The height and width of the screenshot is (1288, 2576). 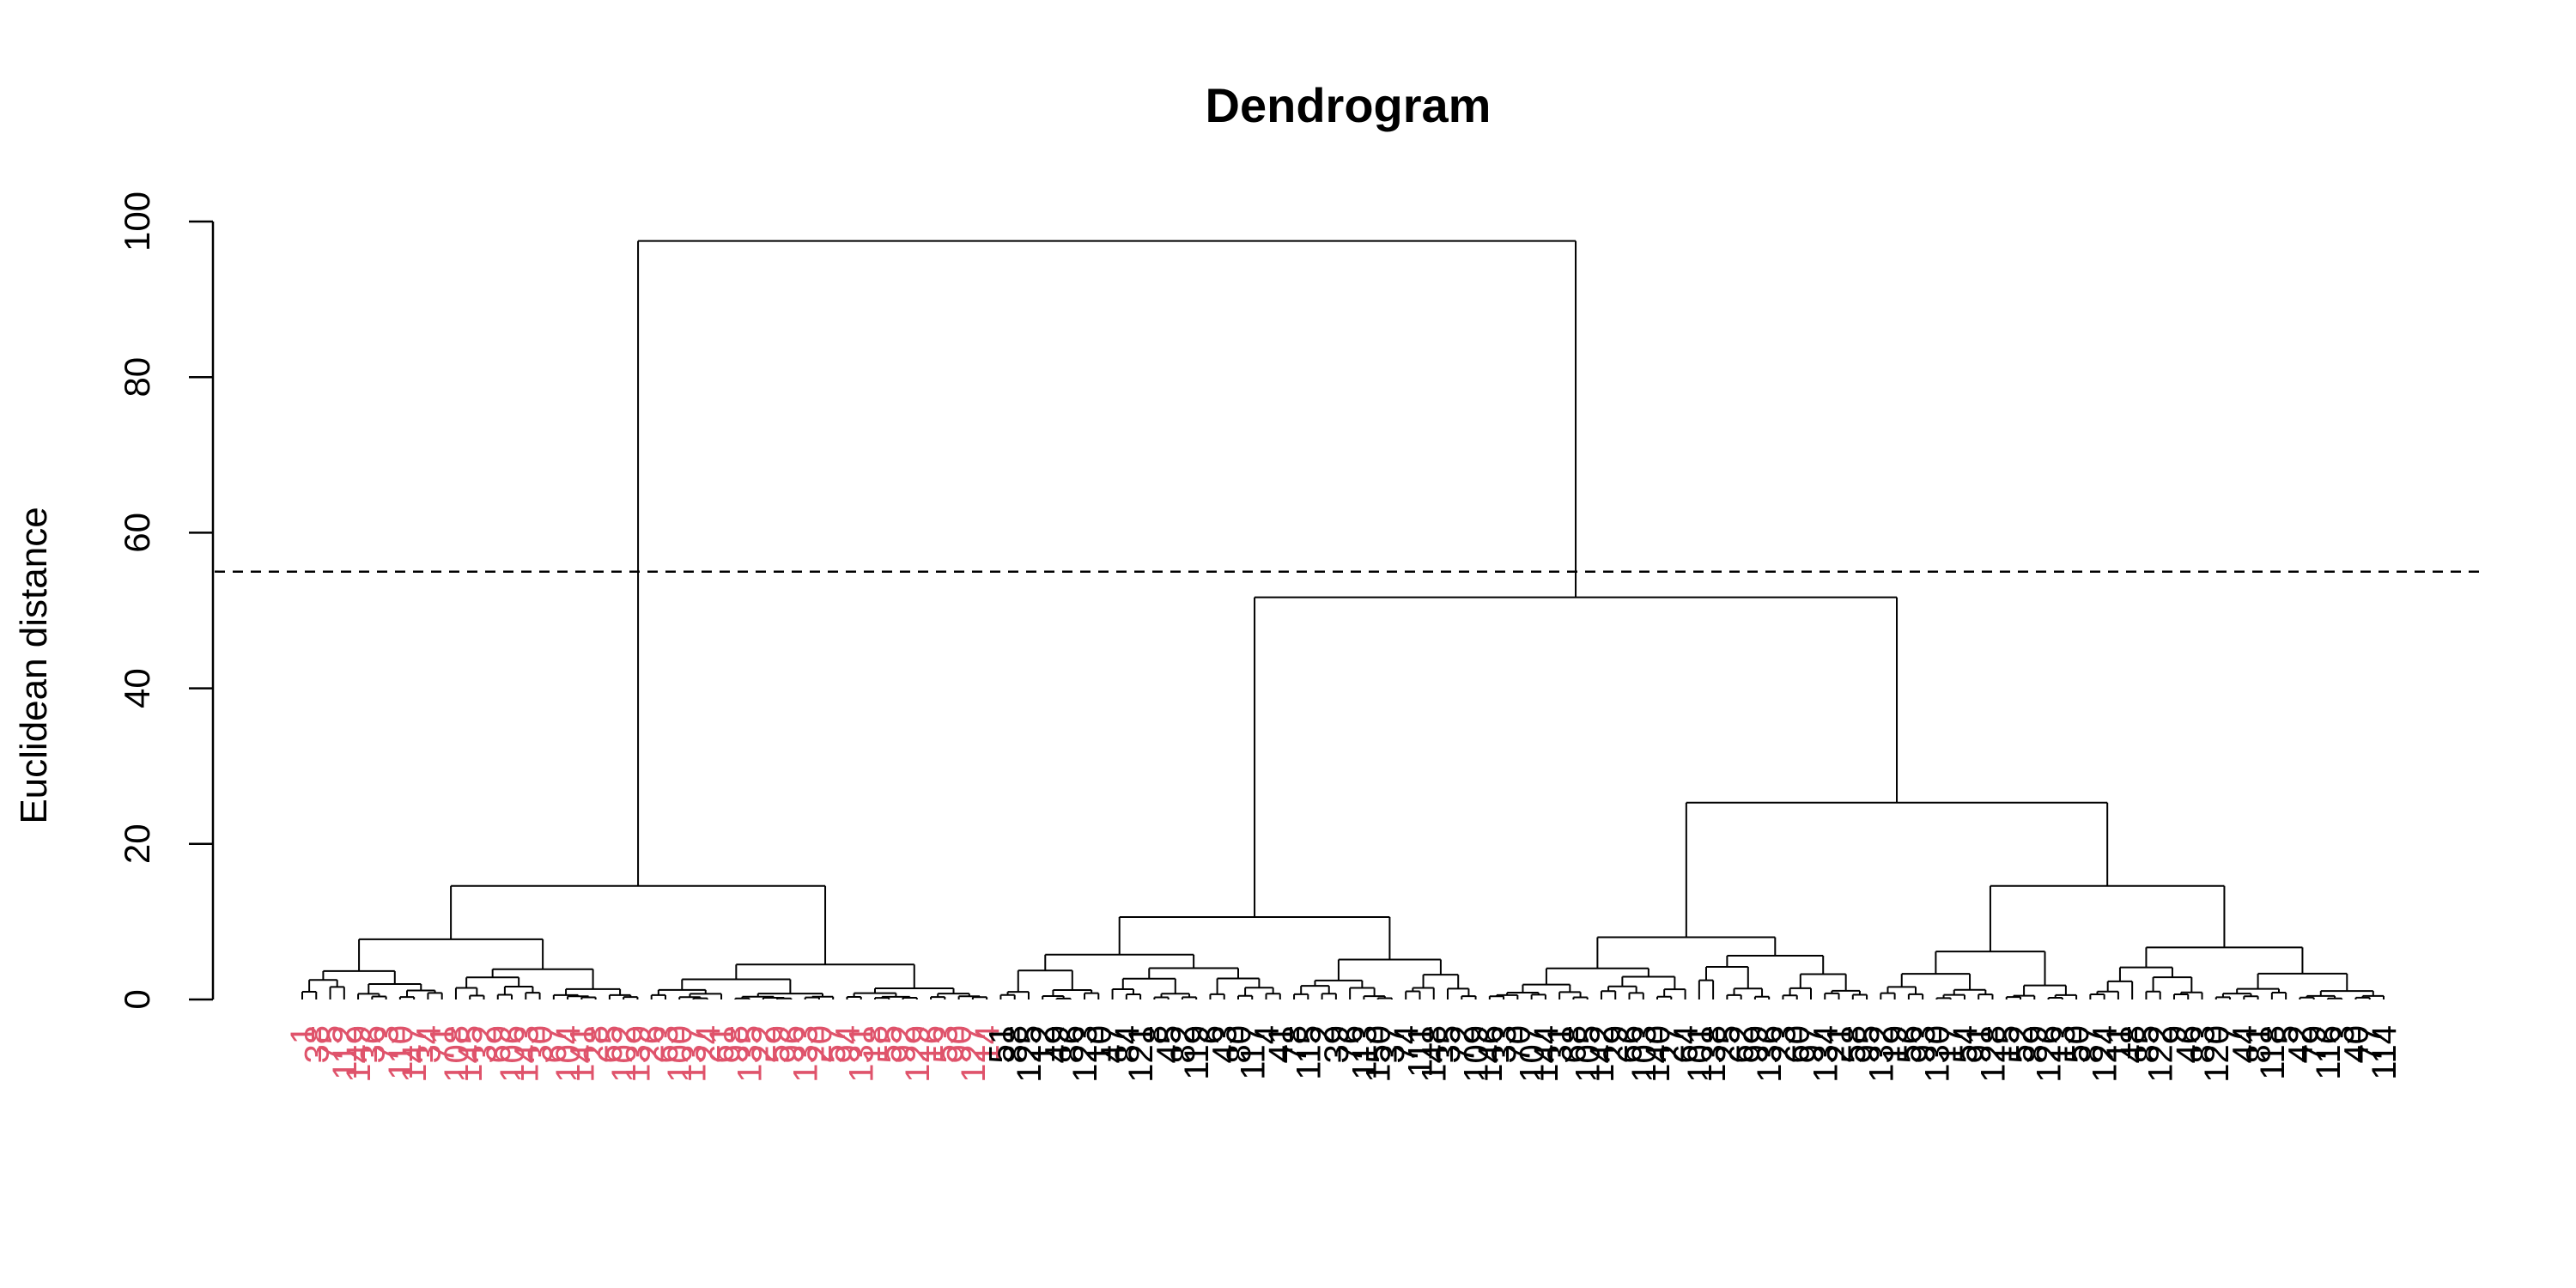 What do you see at coordinates (722, 1045) in the screenshot?
I see `leaf-label: 61` at bounding box center [722, 1045].